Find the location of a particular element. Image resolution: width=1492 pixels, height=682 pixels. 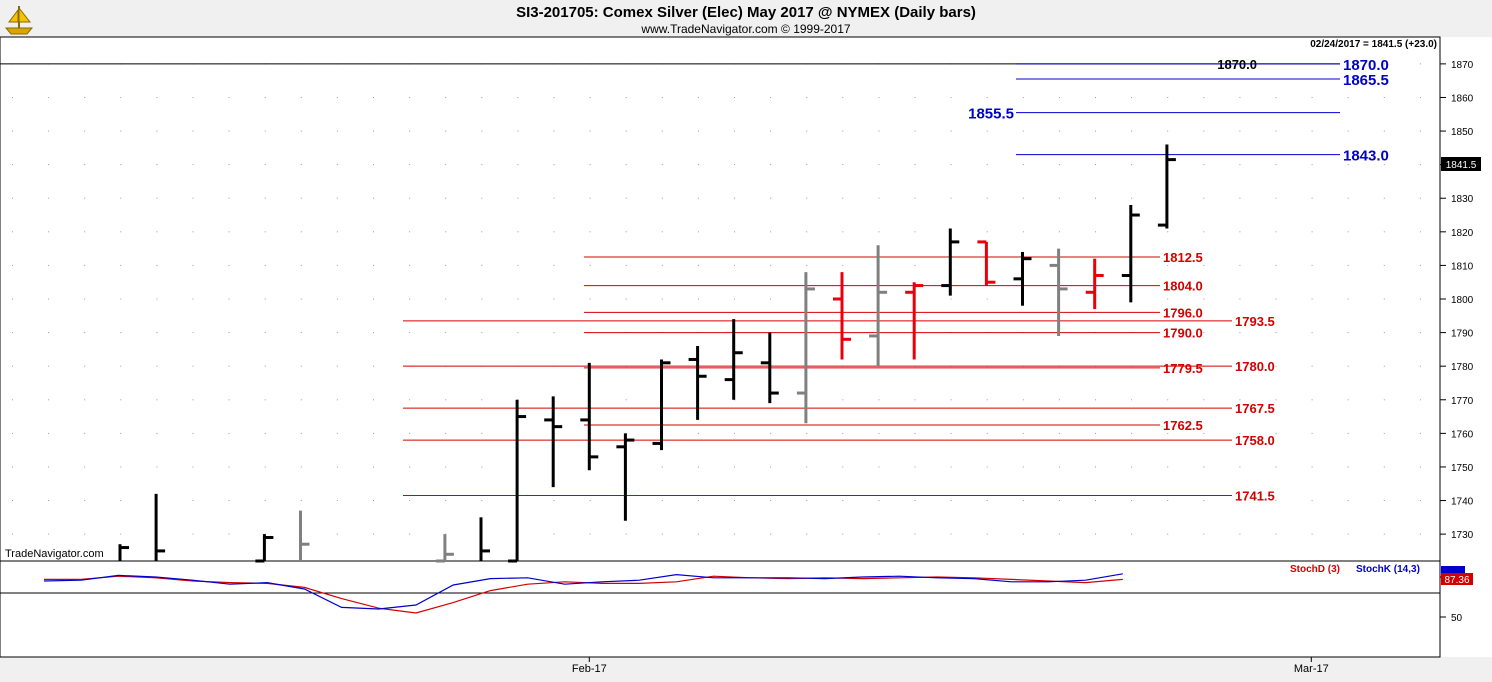

level-label: 1741.5 is located at coordinates (1255, 496).